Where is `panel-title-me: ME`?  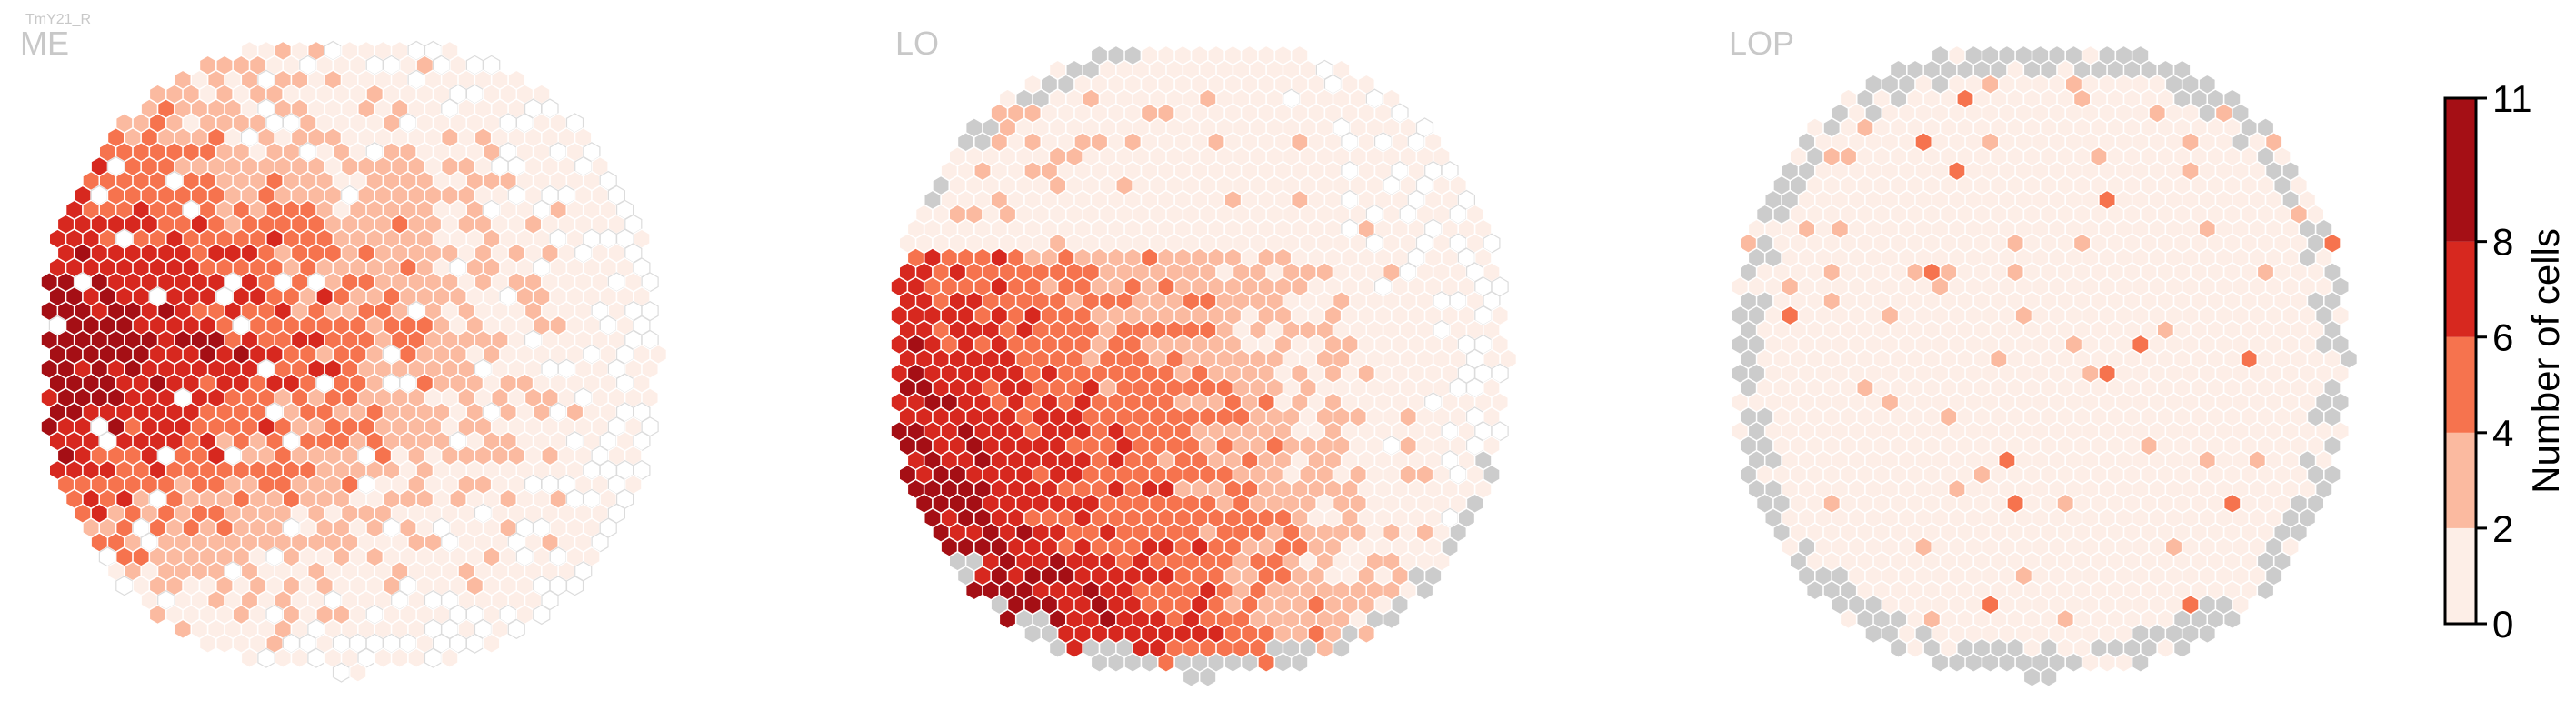
panel-title-me: ME is located at coordinates (44, 43).